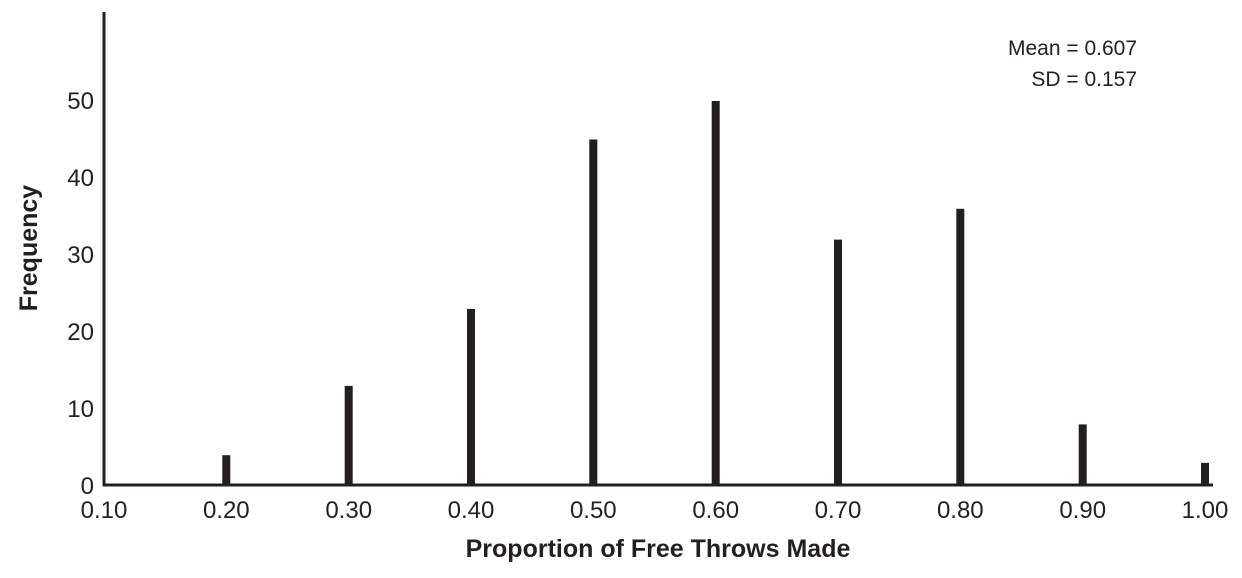 The width and height of the screenshot is (1242, 578). Describe the element at coordinates (471, 510) in the screenshot. I see `x-tick-label: 0.40` at that location.